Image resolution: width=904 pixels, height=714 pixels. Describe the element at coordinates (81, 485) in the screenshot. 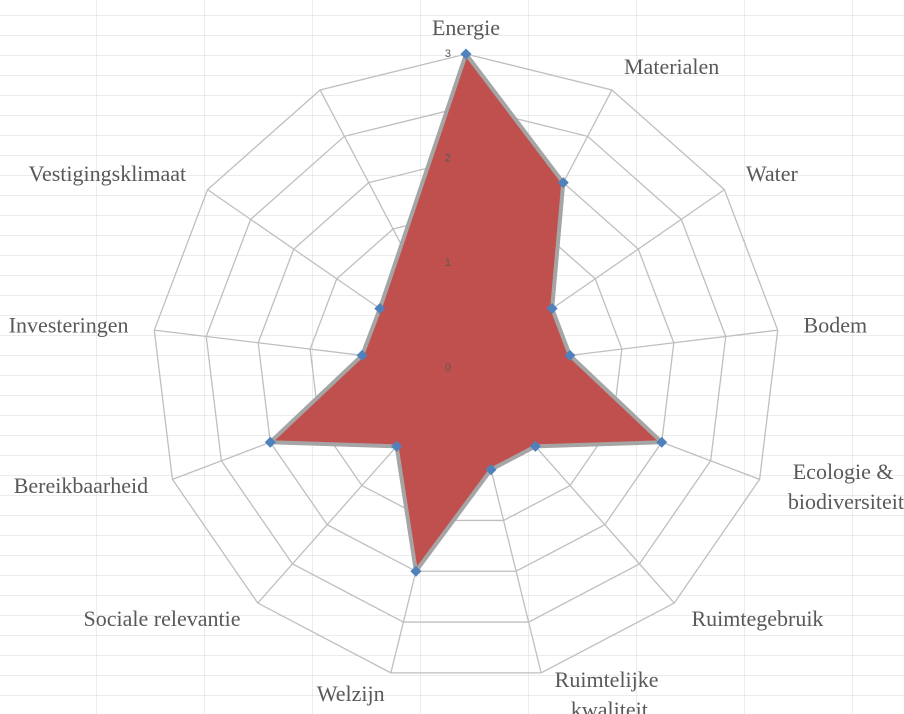

I see `category-label: Bereikbaarheid` at that location.